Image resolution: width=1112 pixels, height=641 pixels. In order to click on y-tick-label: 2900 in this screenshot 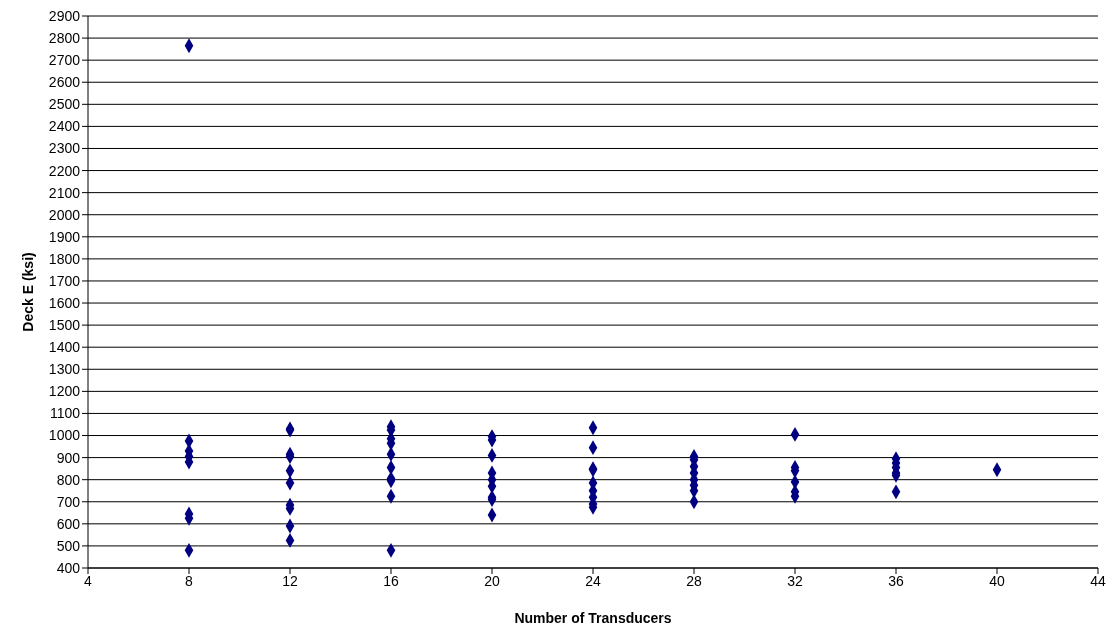, I will do `click(64, 15)`.